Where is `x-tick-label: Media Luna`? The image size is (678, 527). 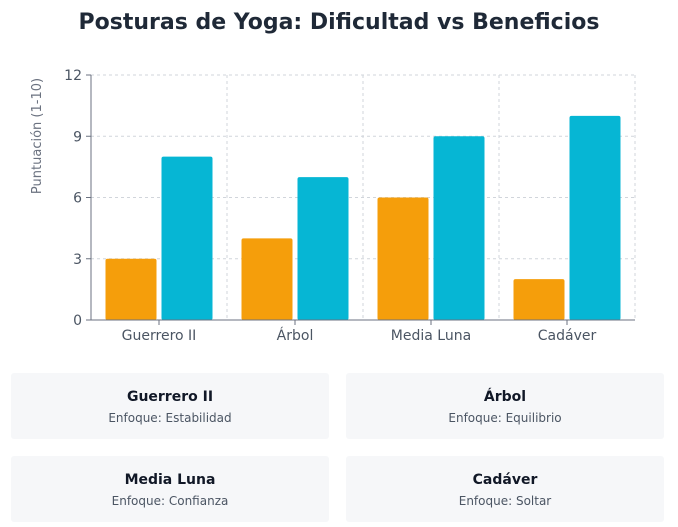
x-tick-label: Media Luna is located at coordinates (431, 336).